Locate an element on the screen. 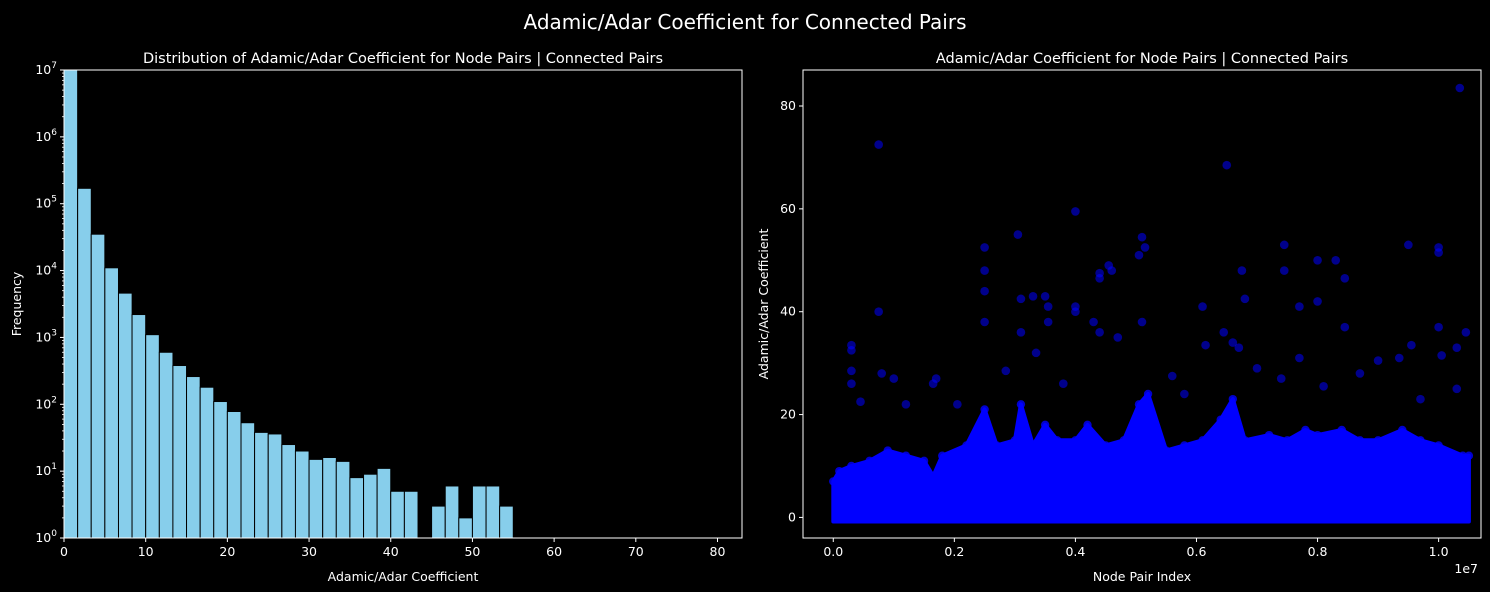  histogram-y-tick-label: 10⁰ is located at coordinates (46, 537).